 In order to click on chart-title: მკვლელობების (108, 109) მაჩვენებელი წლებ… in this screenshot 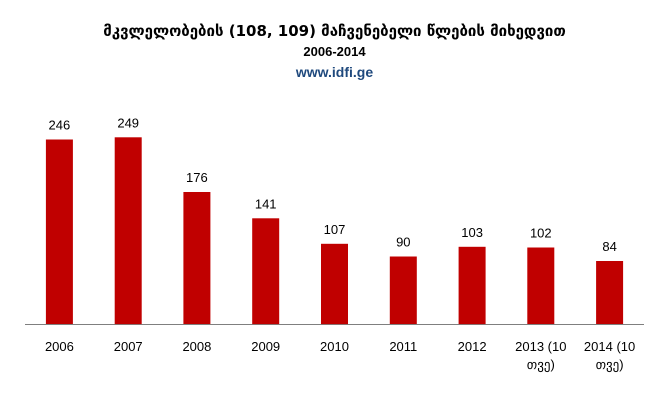, I will do `click(334, 31)`.